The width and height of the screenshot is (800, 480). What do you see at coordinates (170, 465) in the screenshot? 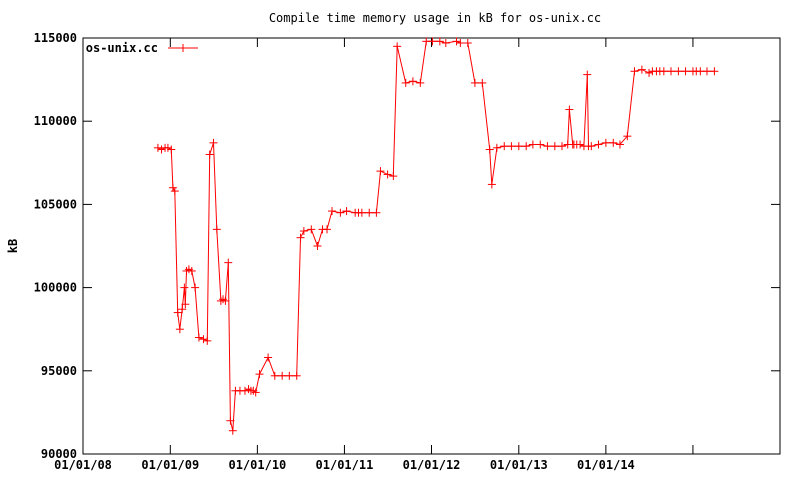
I see `x-tick-label: 01/01/09` at bounding box center [170, 465].